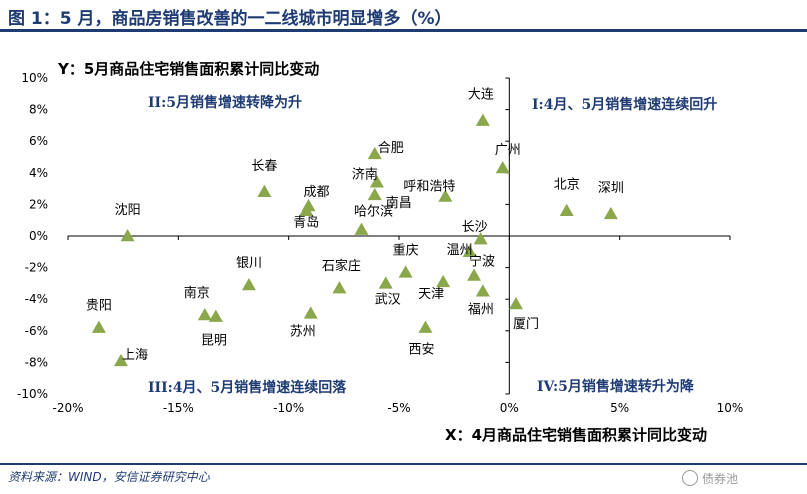  Describe the element at coordinates (264, 166) in the screenshot. I see `data-point-label: 长春` at that location.